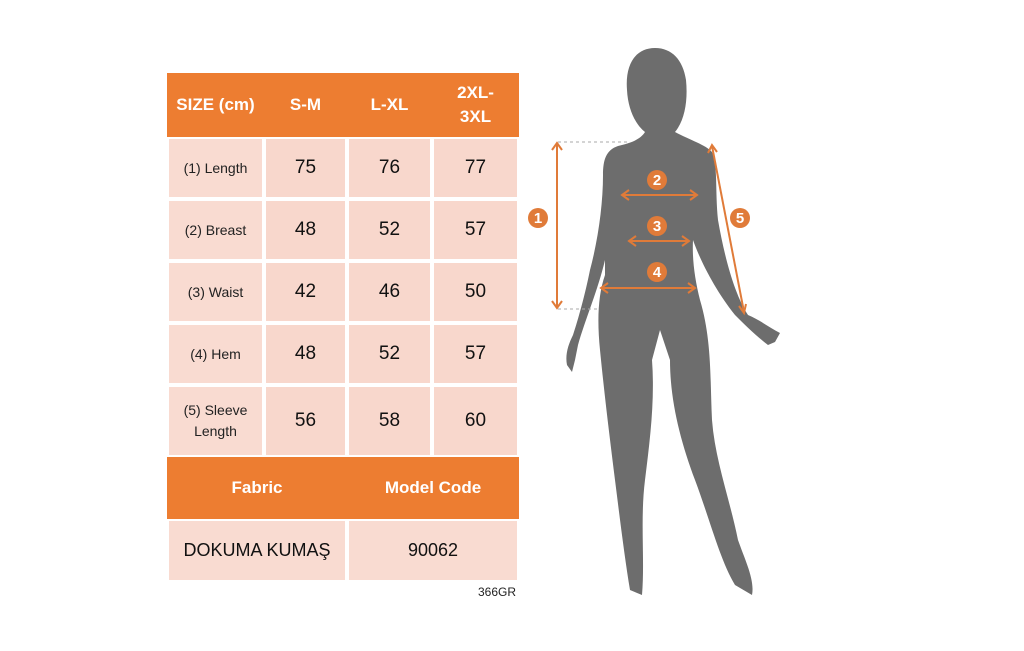  What do you see at coordinates (305, 104) in the screenshot?
I see `header-s-m: S-M` at bounding box center [305, 104].